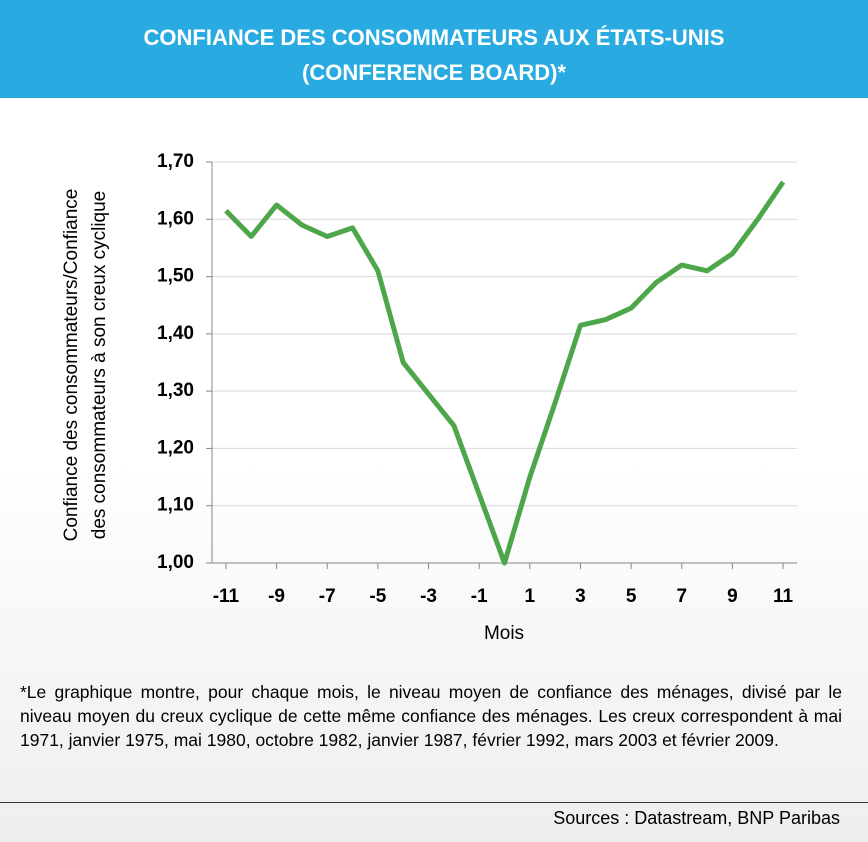 This screenshot has width=868, height=842. What do you see at coordinates (783, 596) in the screenshot?
I see `x-tick-label: 11` at bounding box center [783, 596].